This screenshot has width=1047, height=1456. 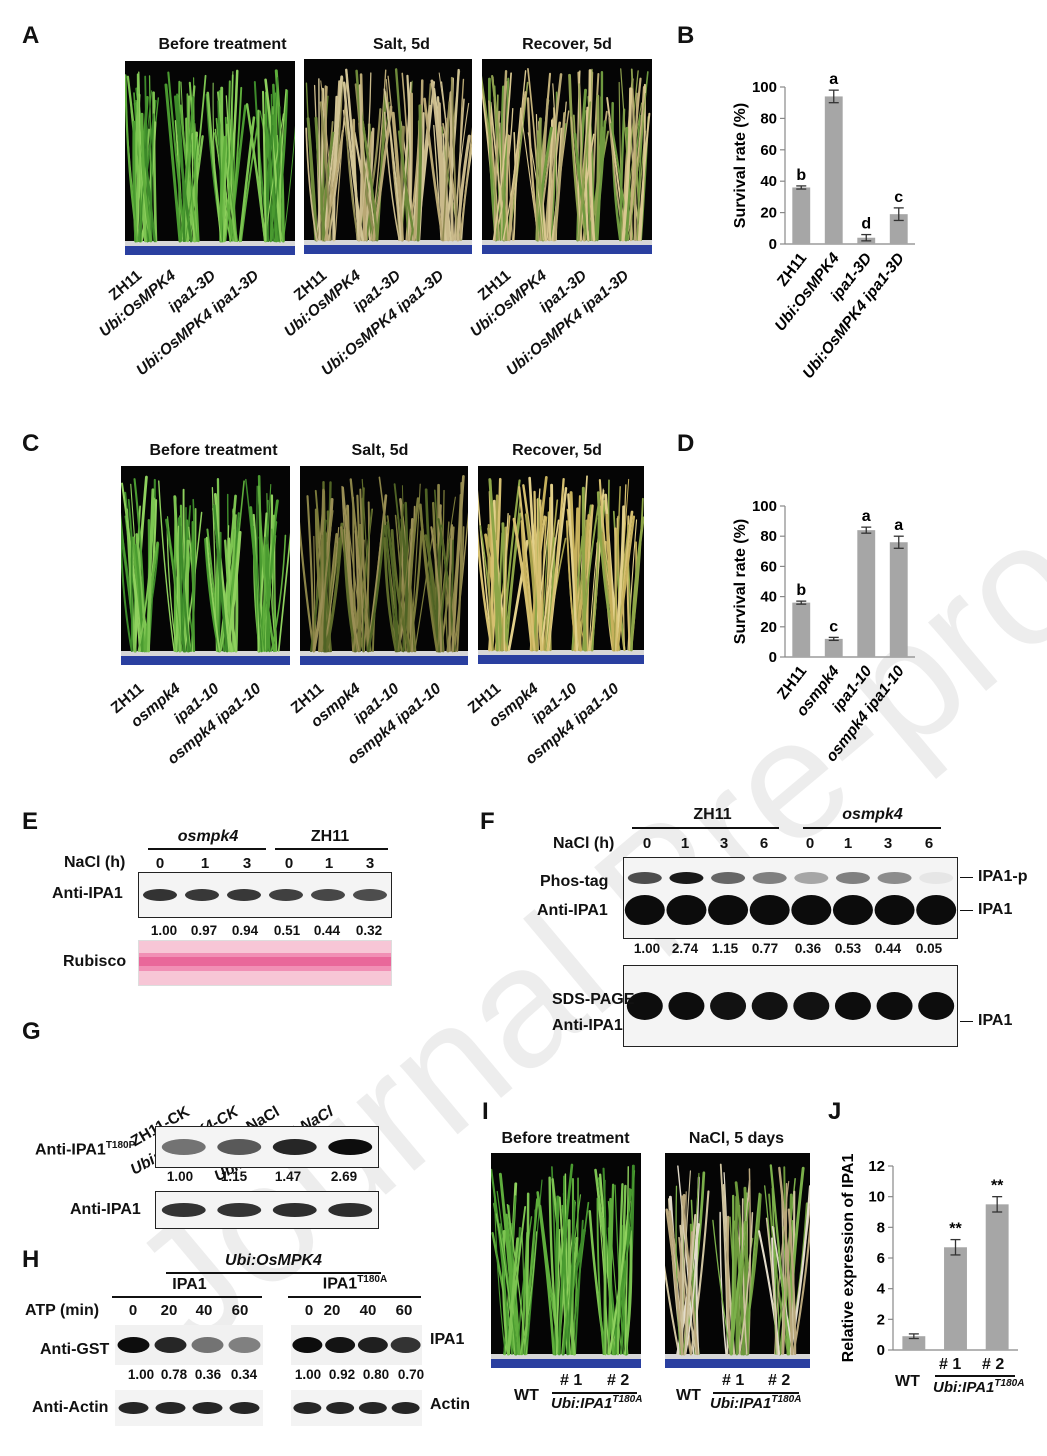 What do you see at coordinates (995, 909) in the screenshot?
I see `f-ipa1-label: IPA1` at bounding box center [995, 909].